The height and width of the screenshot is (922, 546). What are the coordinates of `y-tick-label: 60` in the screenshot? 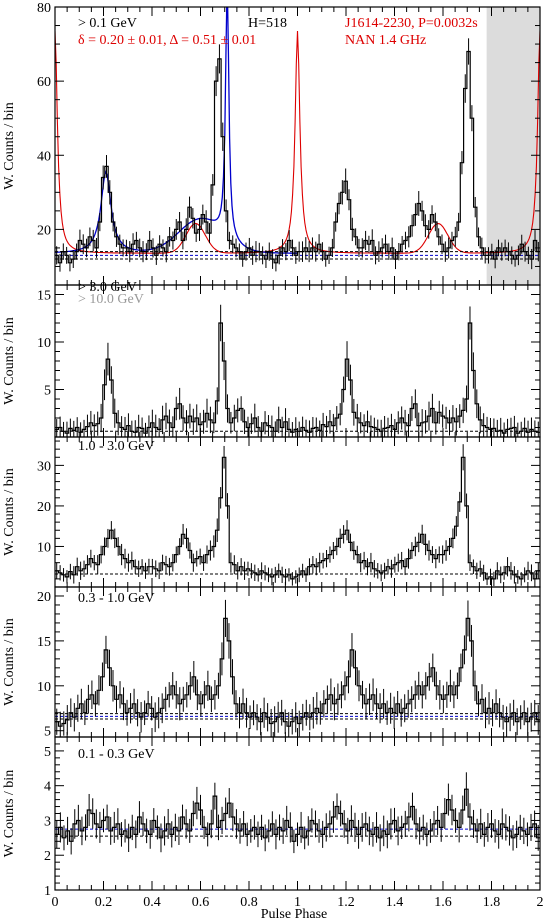 It's located at (44, 82).